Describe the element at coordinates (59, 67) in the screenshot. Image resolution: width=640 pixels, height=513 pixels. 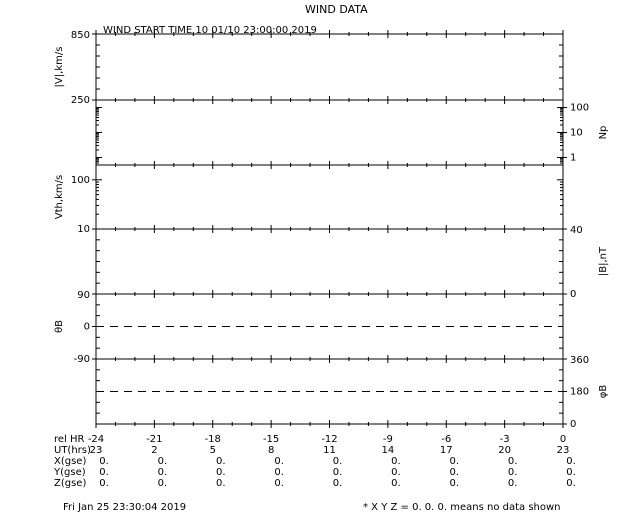
I see `y-axis-label: |V|,km/s` at that location.